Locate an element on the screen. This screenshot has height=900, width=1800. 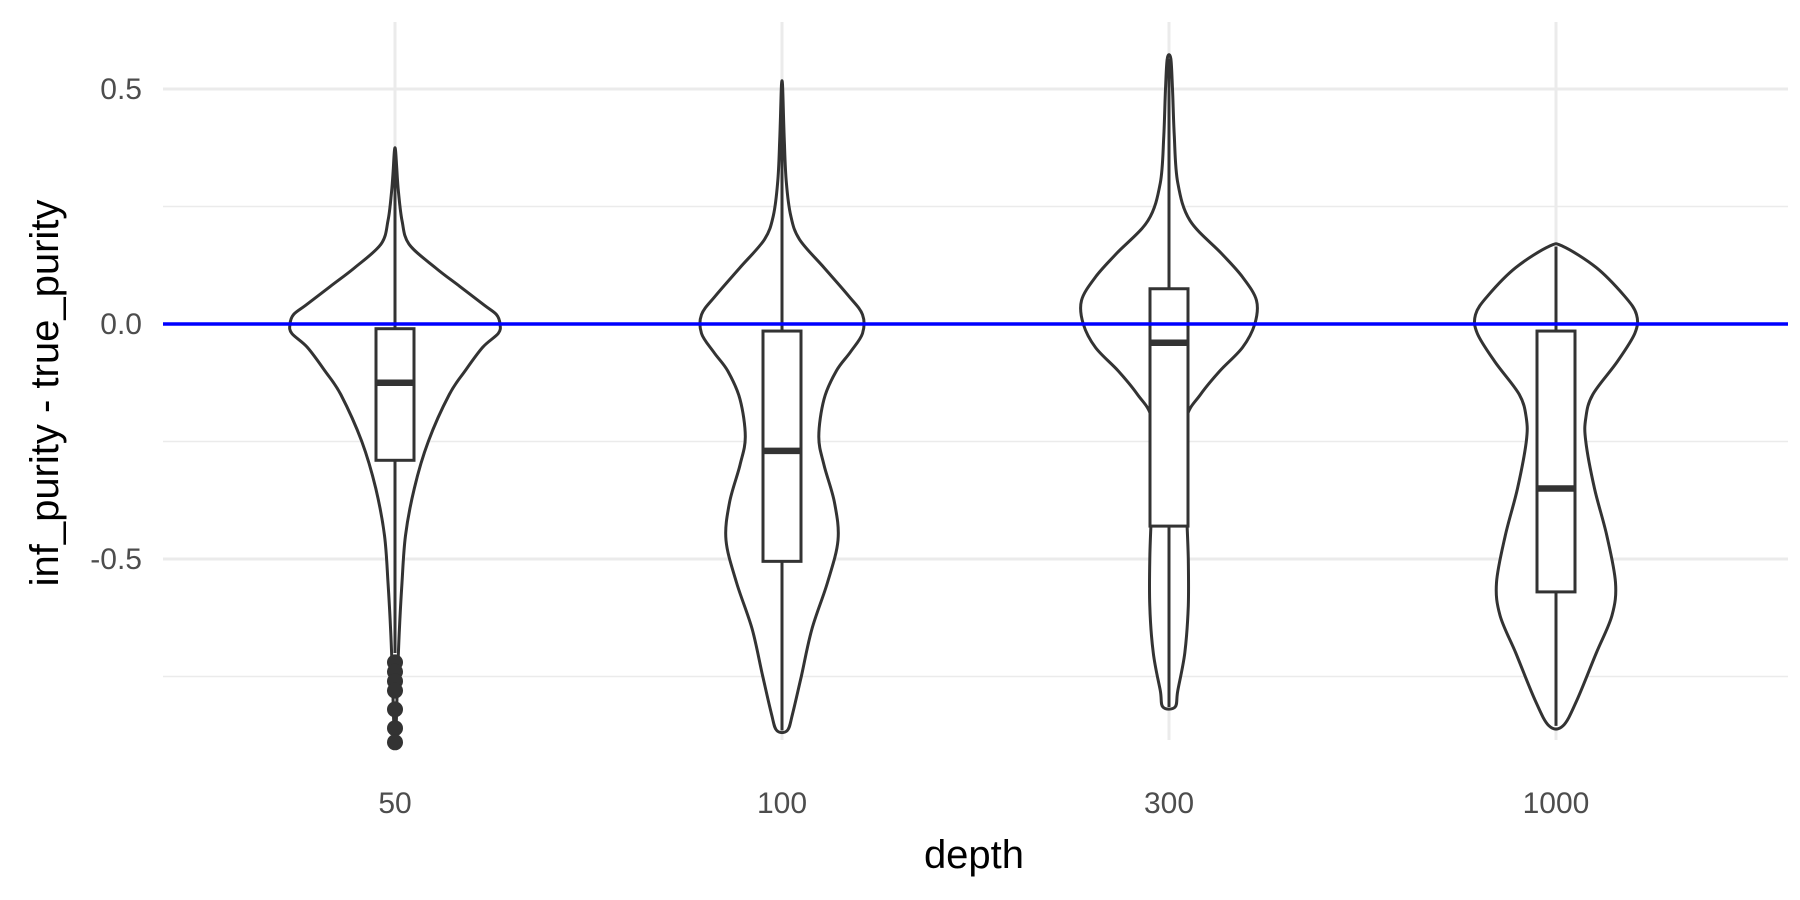
y-tick-label: -0.5 is located at coordinates (116, 559).